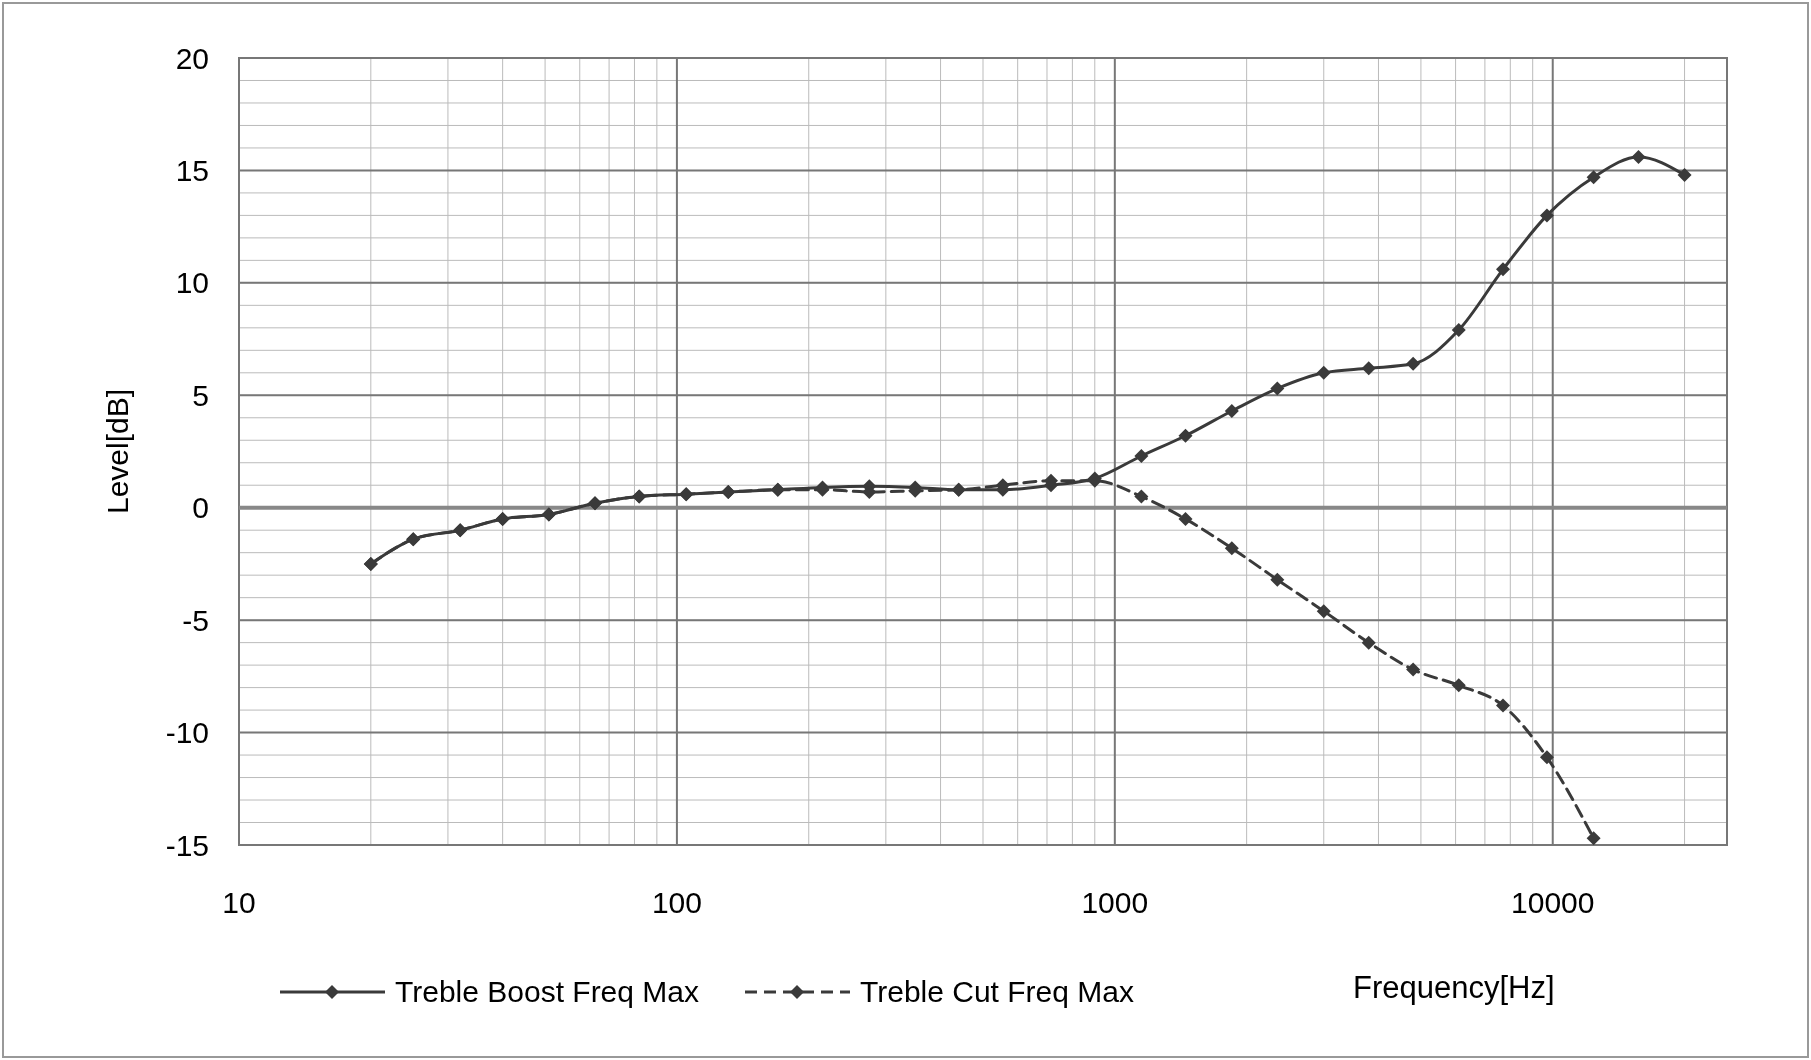 The height and width of the screenshot is (1060, 1811). Describe the element at coordinates (239, 902) in the screenshot. I see `x-tick-label: 10` at that location.